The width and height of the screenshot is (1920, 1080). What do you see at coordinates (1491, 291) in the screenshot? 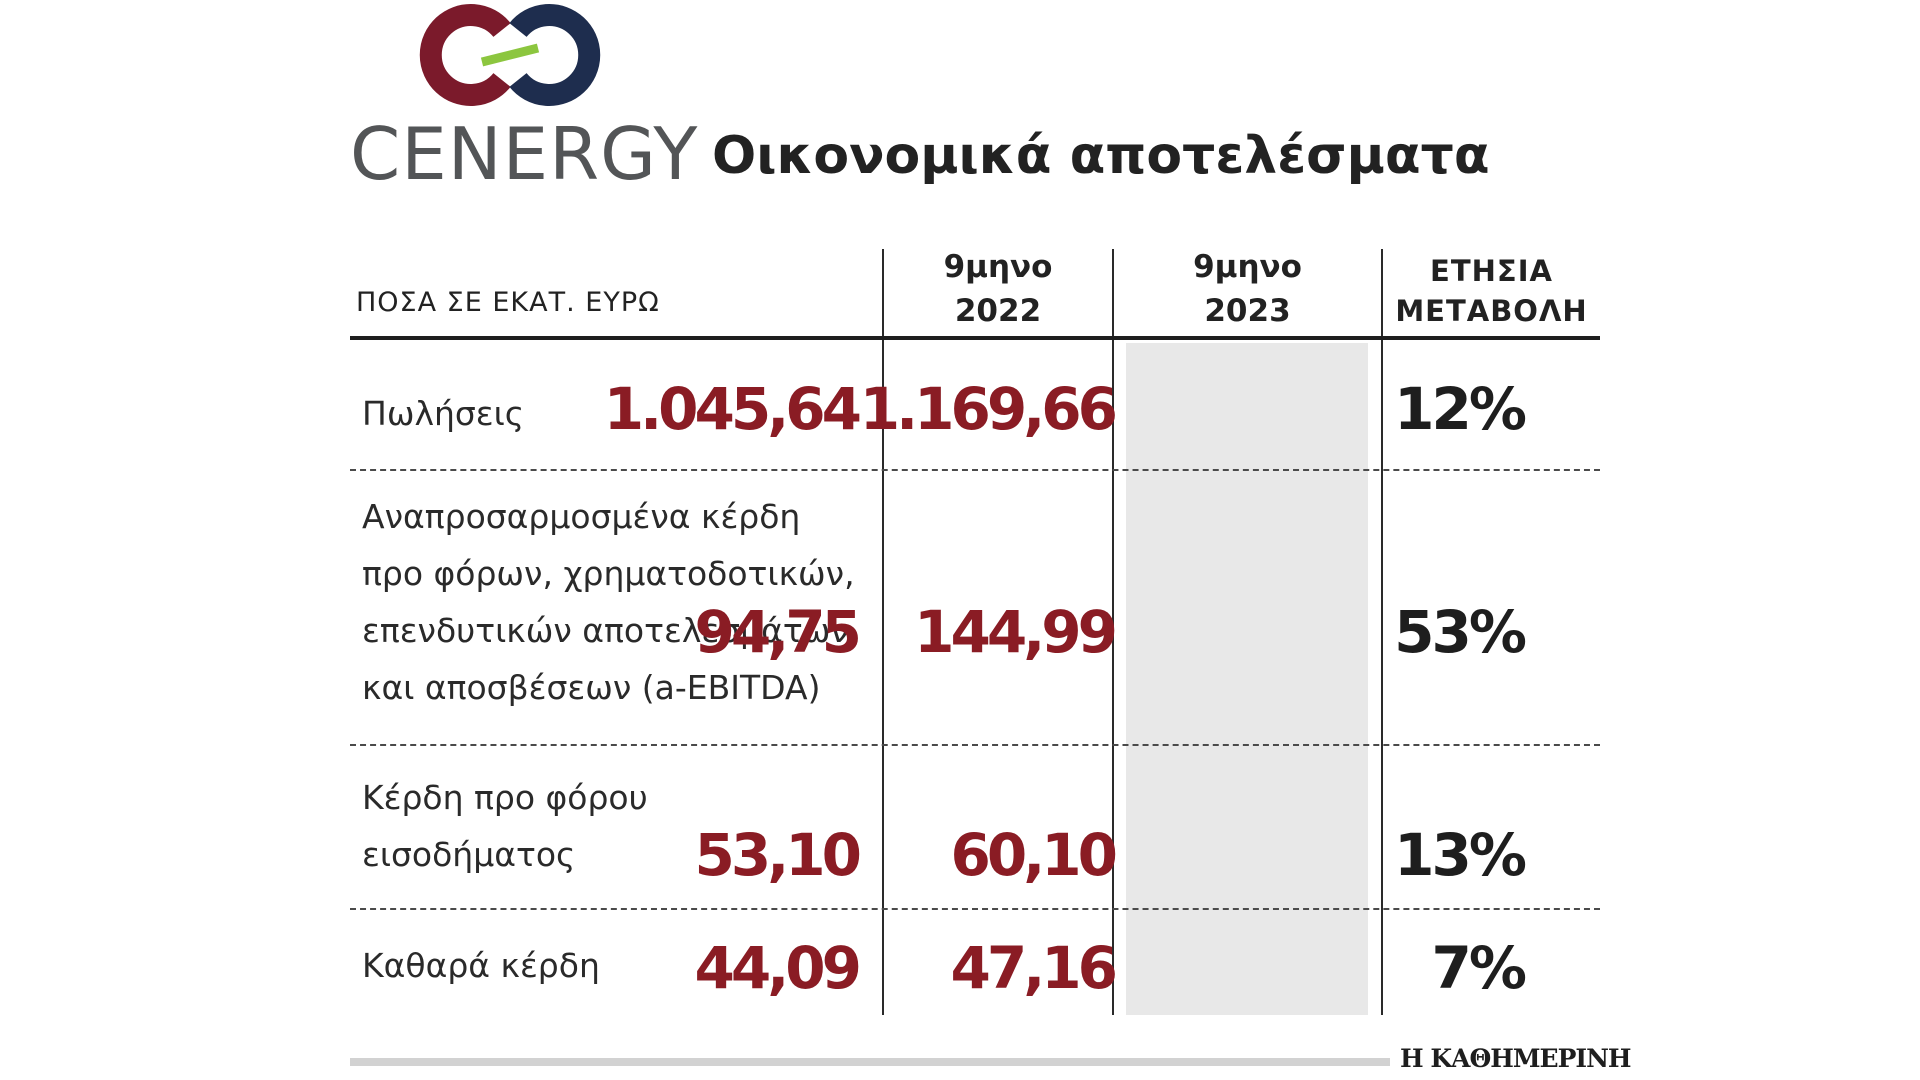
I see `header-annual-change: ΕΤΗΣΙΑ ΜΕΤΑΒΟΛΗ` at bounding box center [1491, 291].